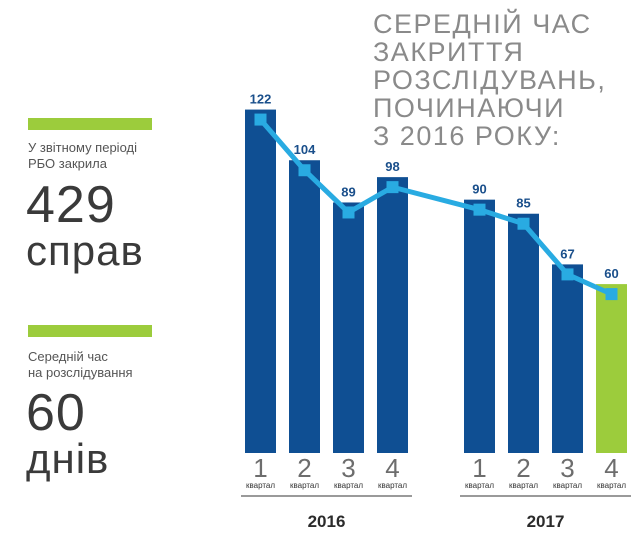 This screenshot has height=536, width=639. I want to click on stat1-caption-line1: У звітному періоді, so click(82, 147).